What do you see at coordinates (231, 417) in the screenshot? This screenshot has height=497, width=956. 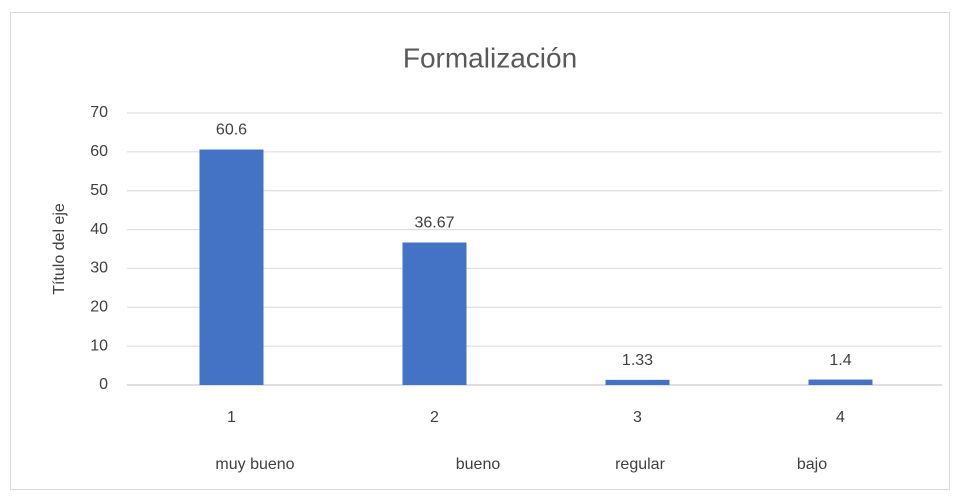 I see `x-tick-label: 1` at bounding box center [231, 417].